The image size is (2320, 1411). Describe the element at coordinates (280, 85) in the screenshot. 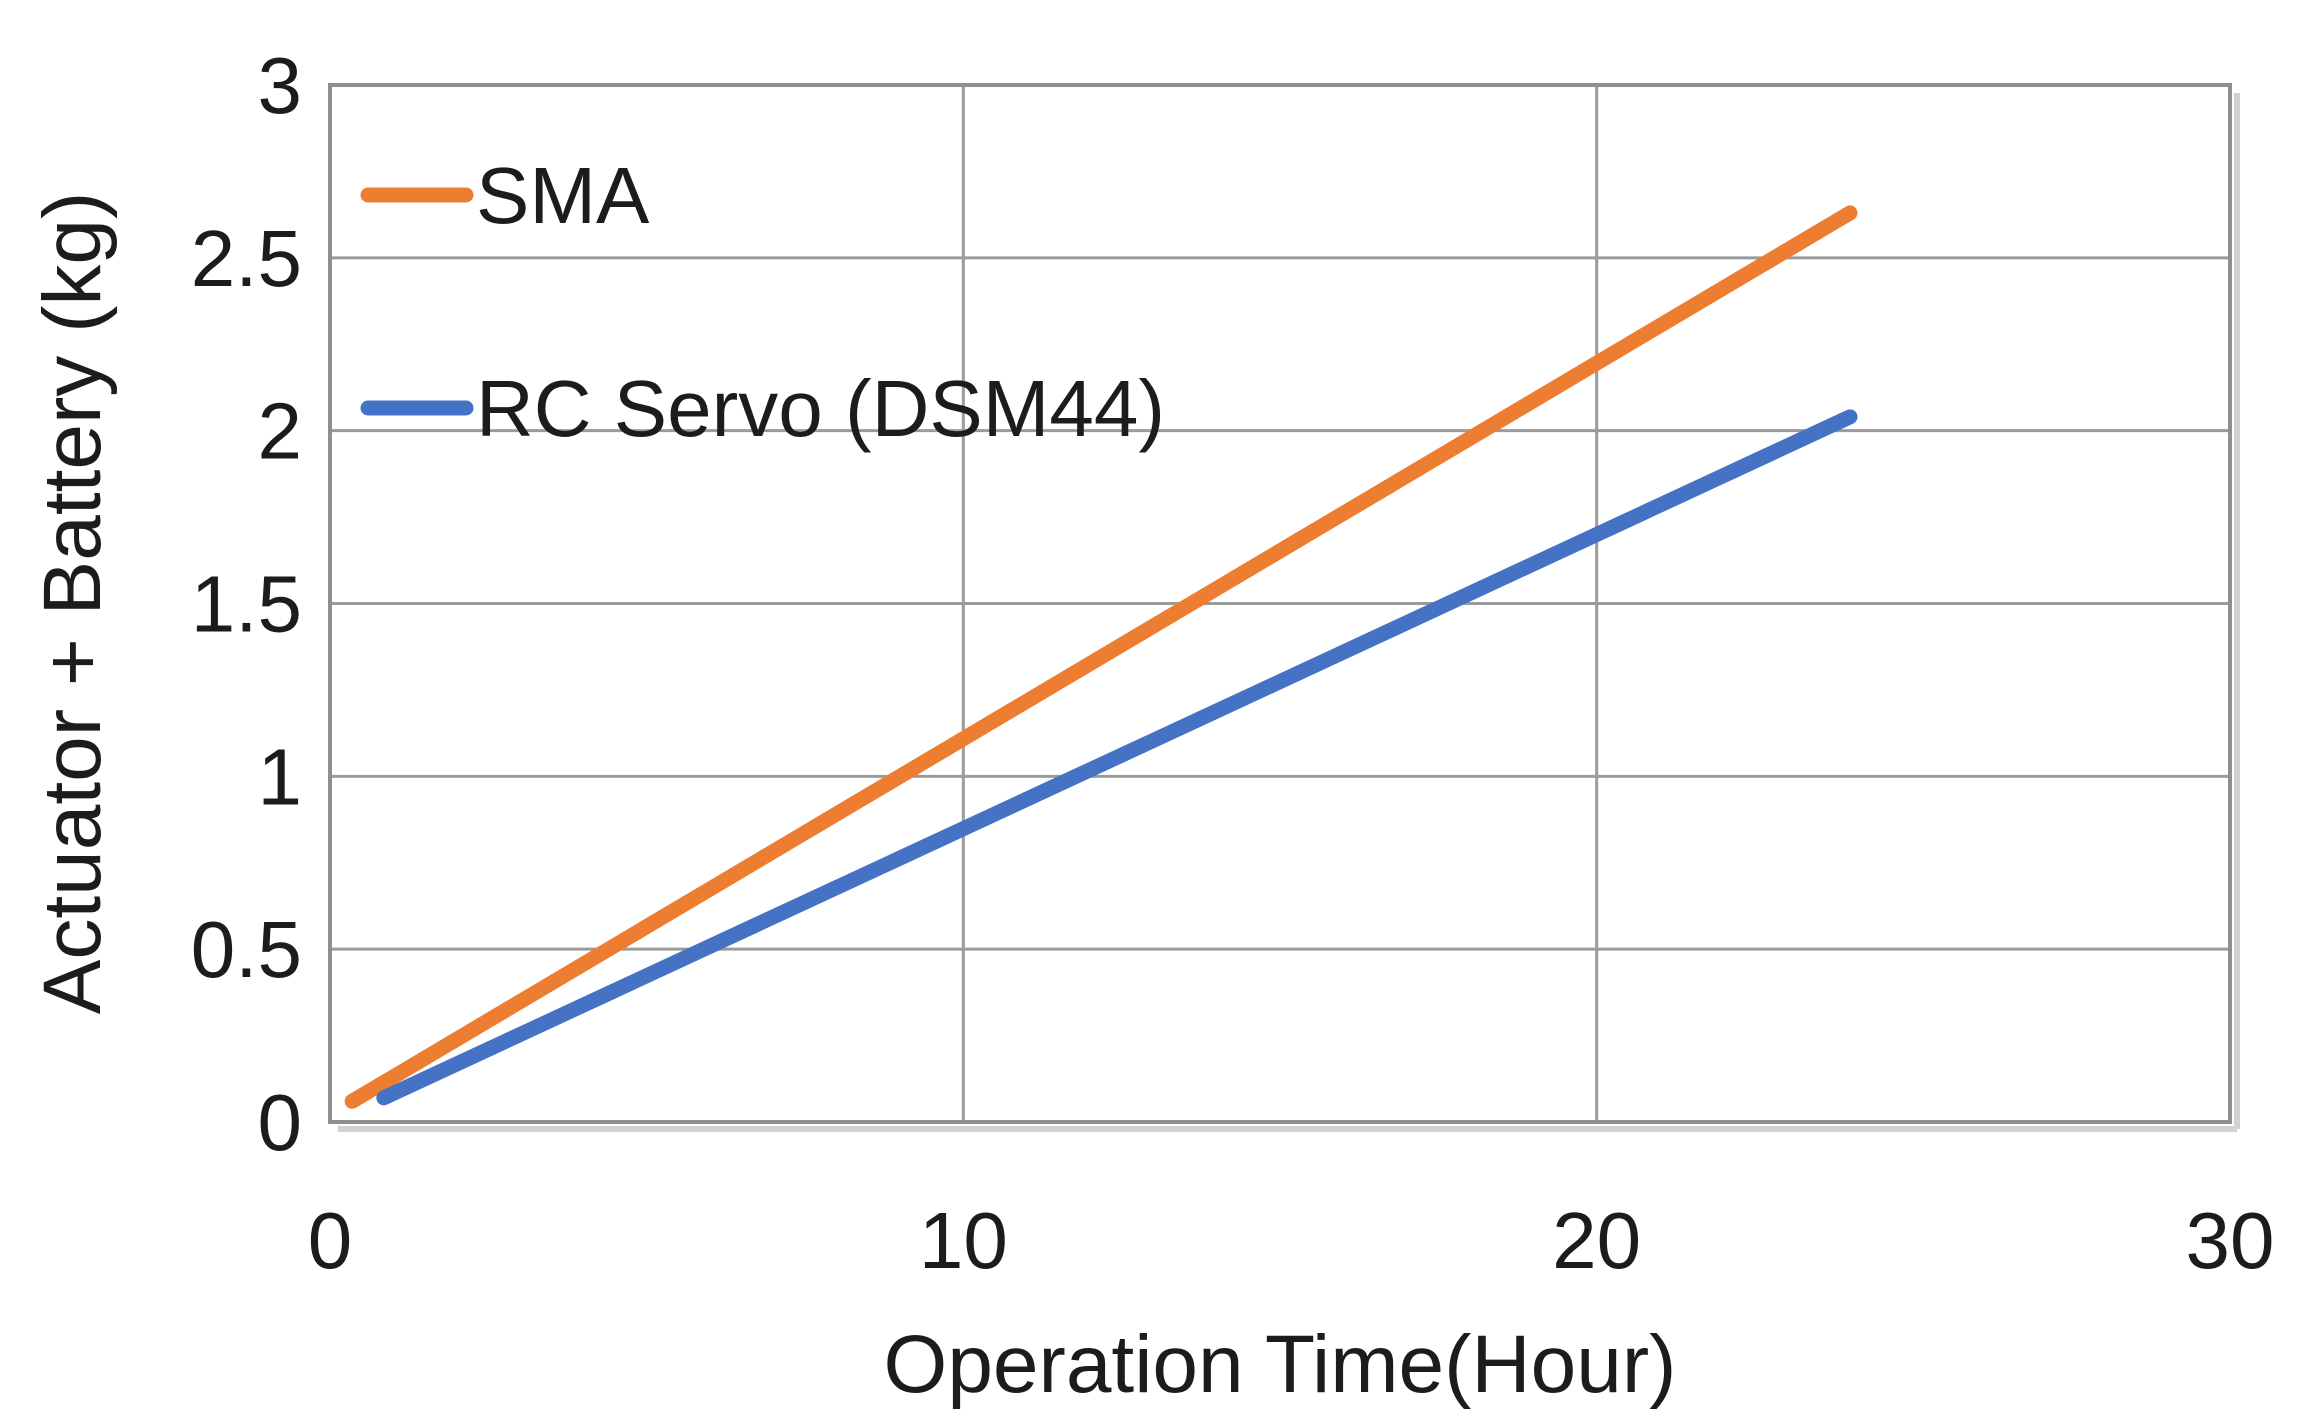

I see `y-tick-label-3: 3` at that location.